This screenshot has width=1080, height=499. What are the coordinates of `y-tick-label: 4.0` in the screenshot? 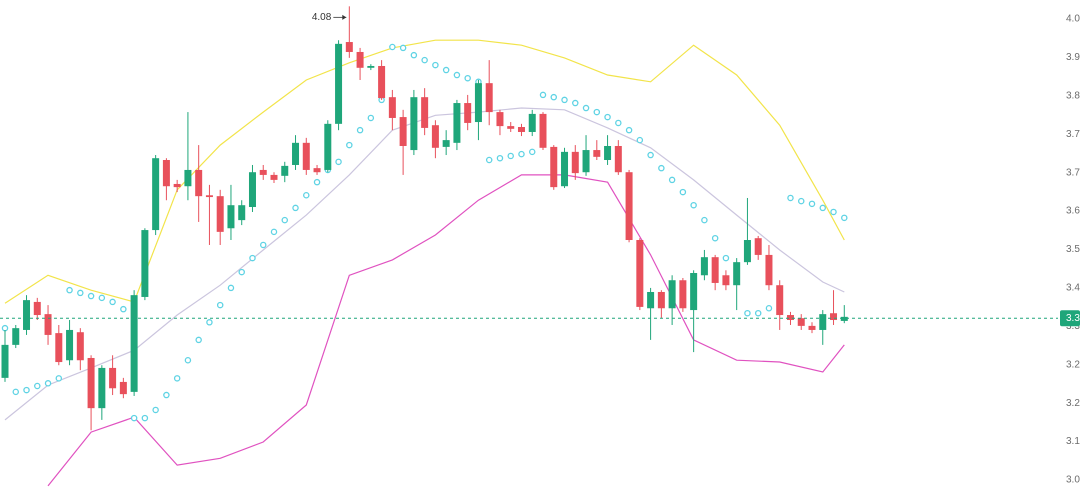 It's located at (1073, 19).